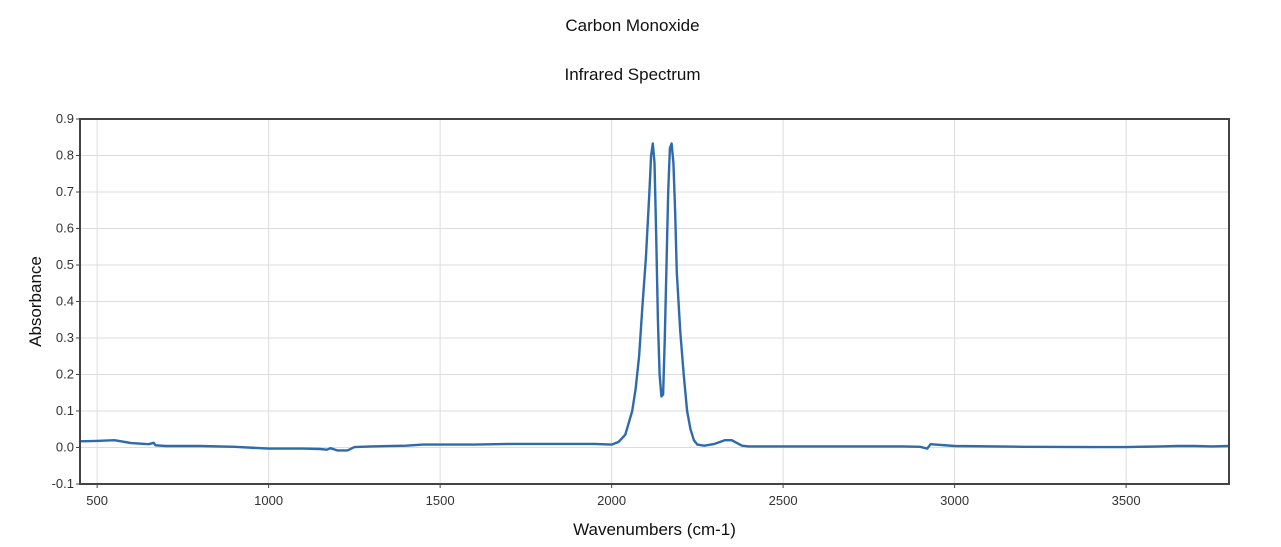 The height and width of the screenshot is (547, 1281). I want to click on chart-subtitle: Infrared Spectrum, so click(632, 74).